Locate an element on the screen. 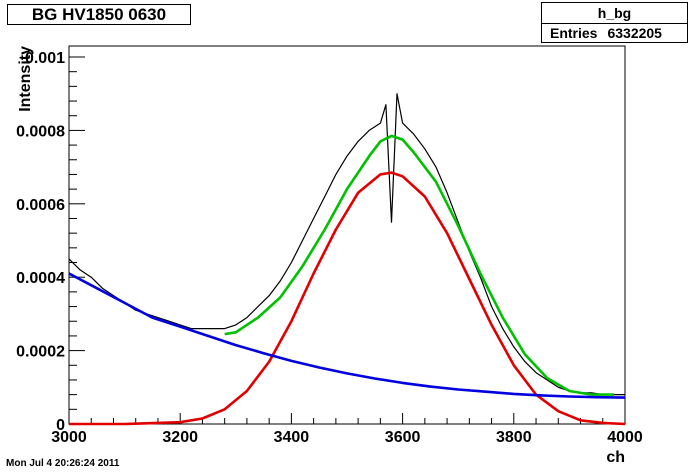  x-tick-label: 4000 is located at coordinates (625, 437).